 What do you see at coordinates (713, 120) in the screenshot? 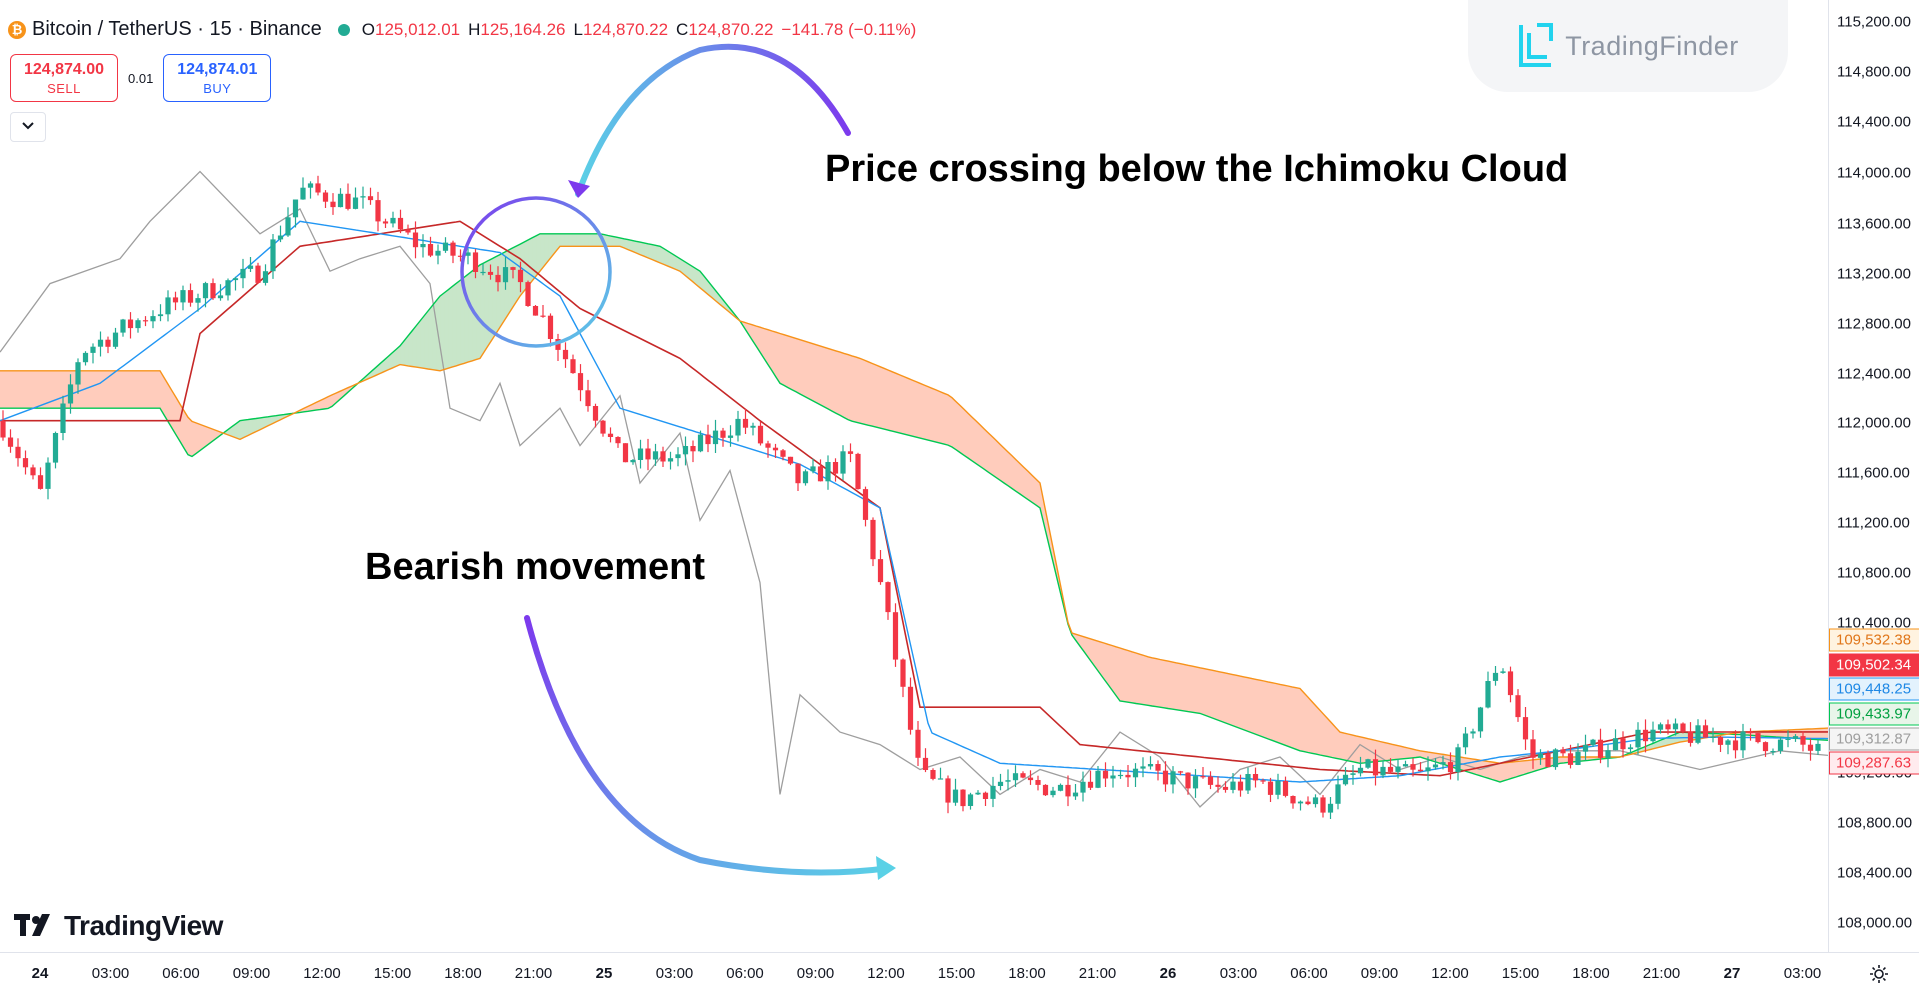
I see `curved-arrow-top` at bounding box center [713, 120].